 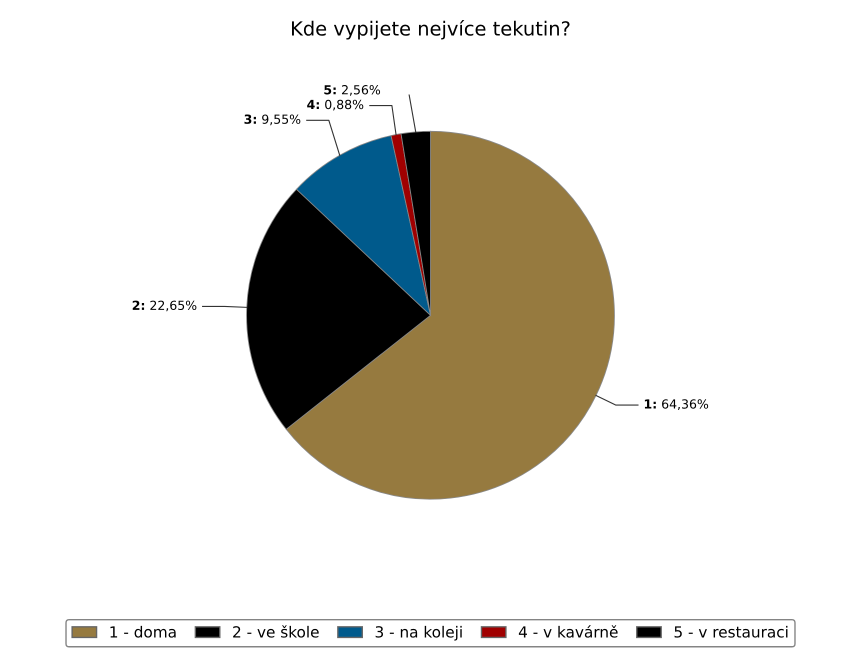 I want to click on chart-title: Kde vypijete nejvíce tekutin?, so click(x=431, y=30).